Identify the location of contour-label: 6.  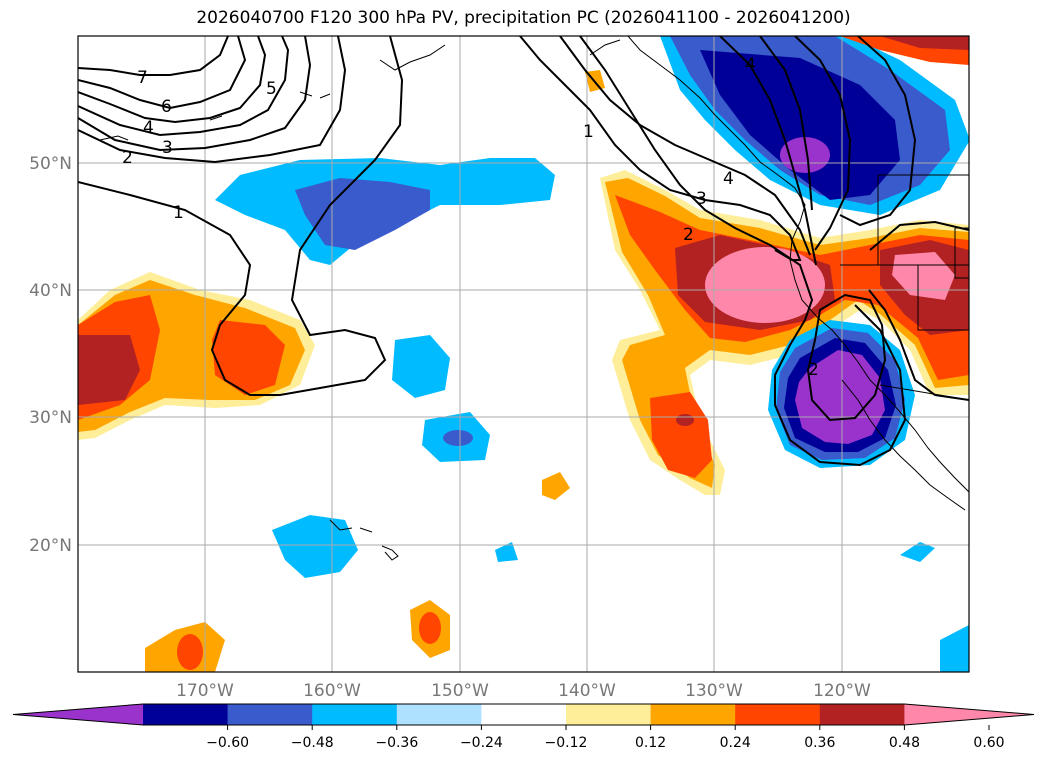
(166, 107).